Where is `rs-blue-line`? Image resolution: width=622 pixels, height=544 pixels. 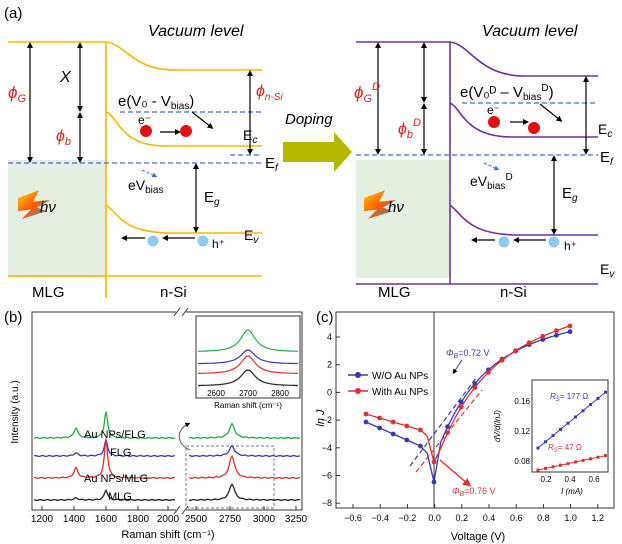
rs-blue-line is located at coordinates (571, 420).